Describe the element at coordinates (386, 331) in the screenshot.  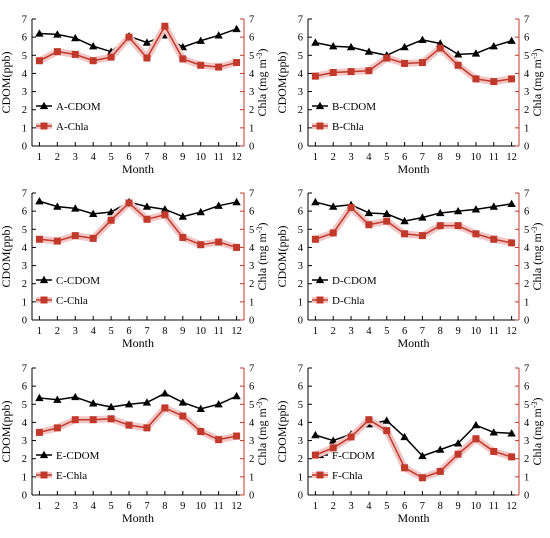
I see `panel-d-xtick-label: 5` at that location.